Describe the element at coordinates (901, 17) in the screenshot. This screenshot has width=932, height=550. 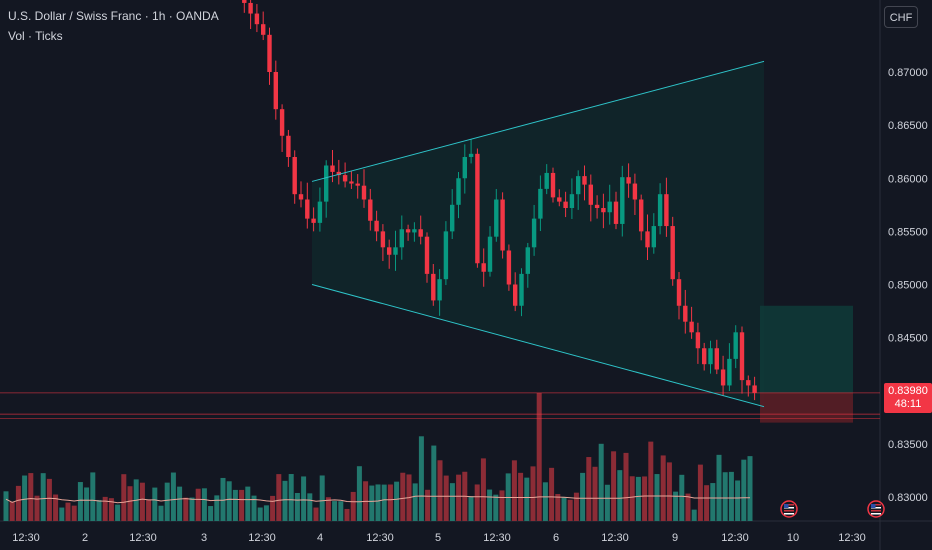
I see `currency-button: CHF` at that location.